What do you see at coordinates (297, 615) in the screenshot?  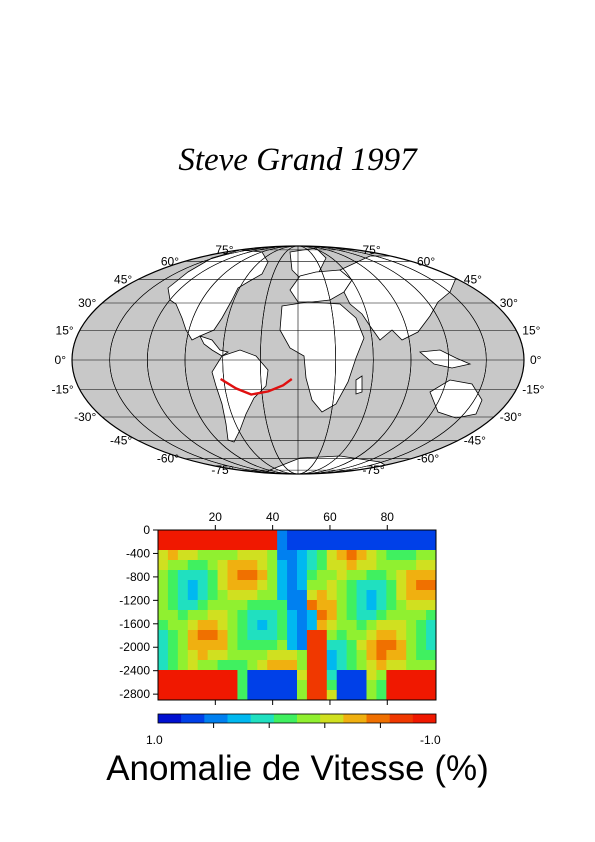 I see `section-frame` at bounding box center [297, 615].